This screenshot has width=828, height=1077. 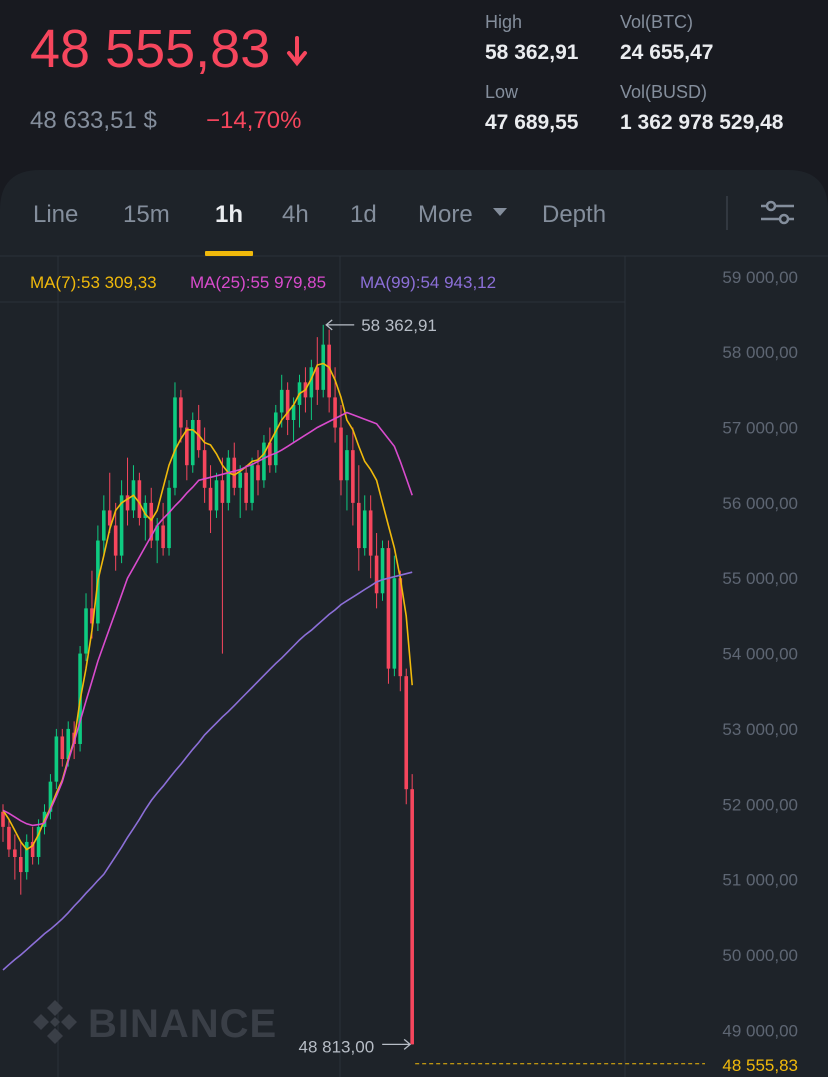 I want to click on price-change: −14,70%, so click(x=253, y=120).